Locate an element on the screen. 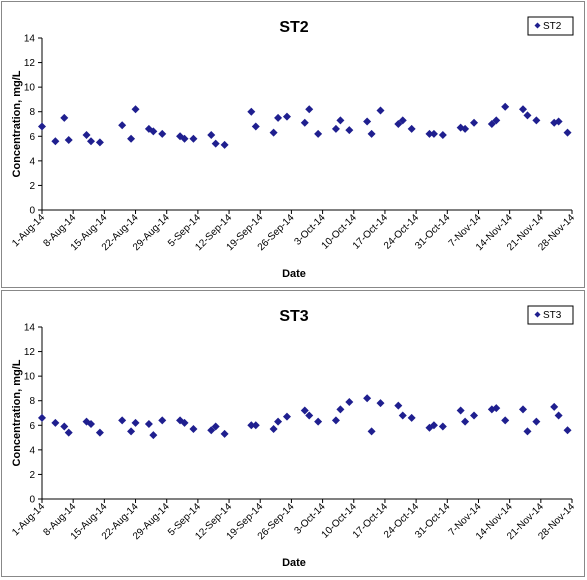 The height and width of the screenshot is (580, 587). y-tick-label: 2 is located at coordinates (32, 475).